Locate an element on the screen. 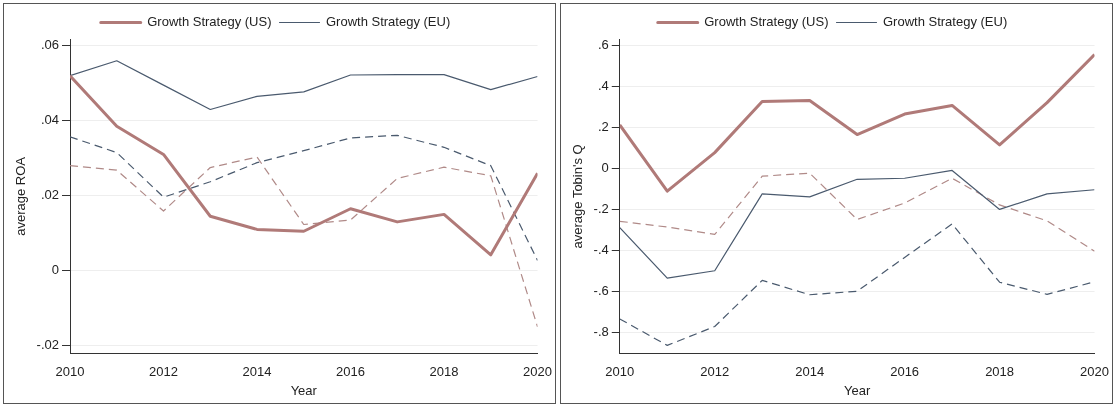 This screenshot has width=1117, height=407. y-tick-label: .06 is located at coordinates (49, 45).